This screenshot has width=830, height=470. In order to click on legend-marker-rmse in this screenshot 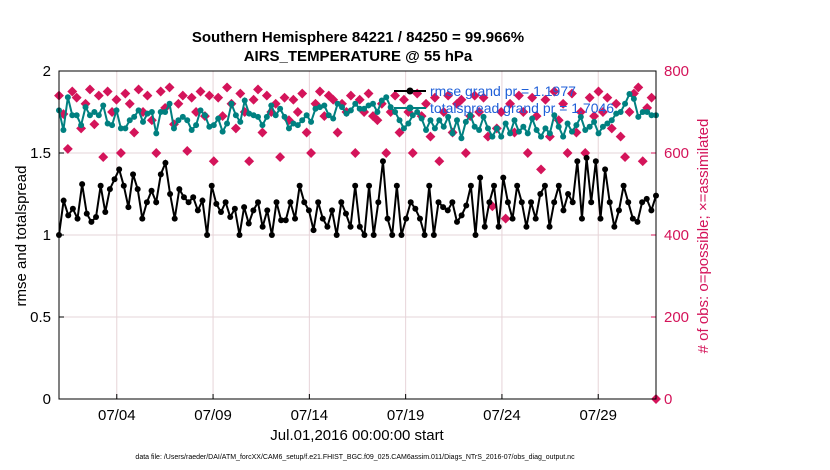, I will do `click(410, 91)`.